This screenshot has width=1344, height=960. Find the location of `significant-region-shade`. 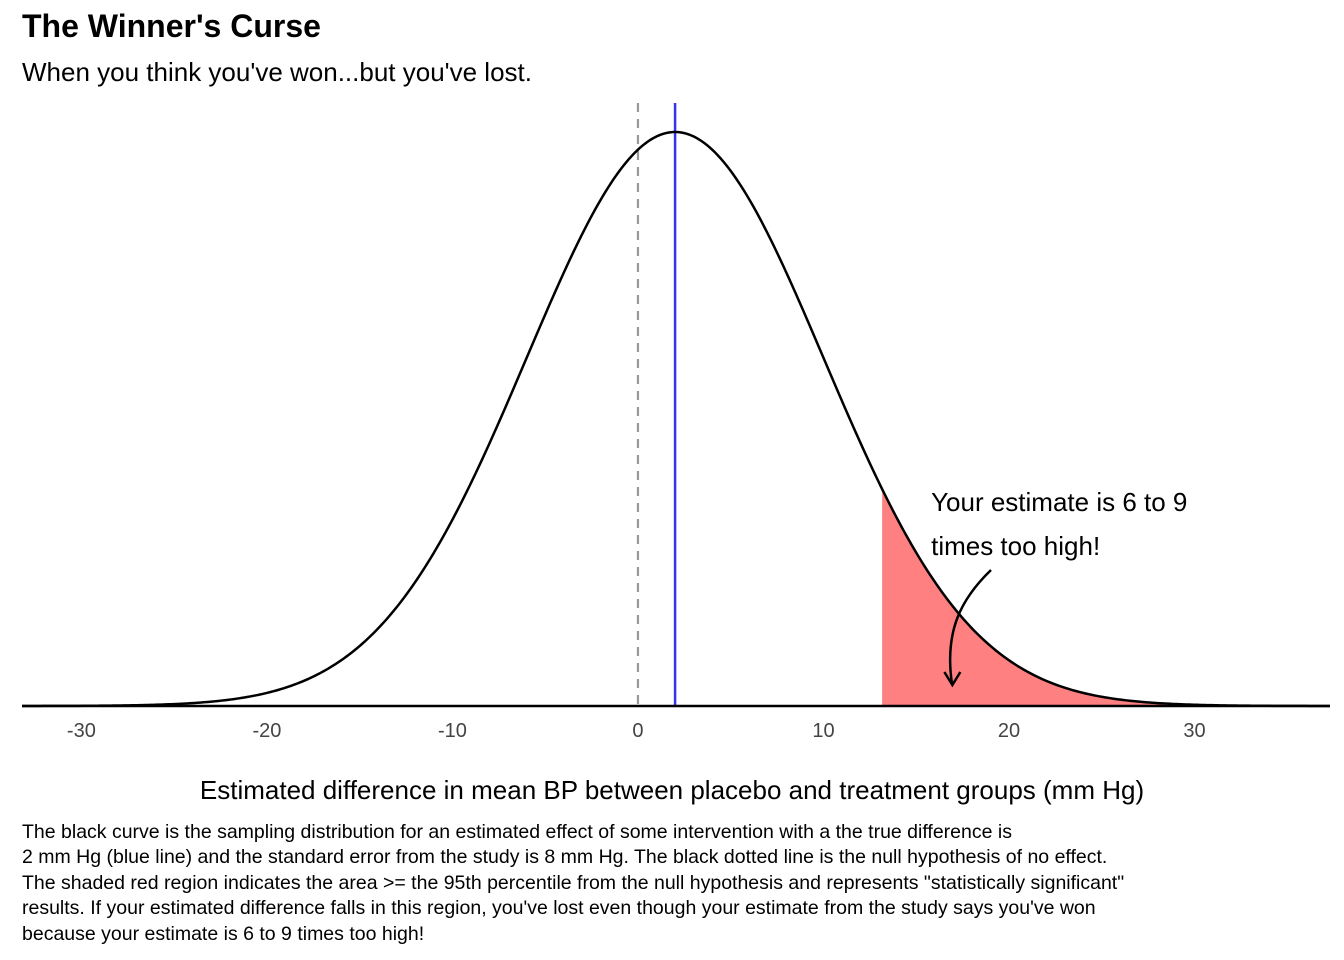

significant-region-shade is located at coordinates (1106, 597).